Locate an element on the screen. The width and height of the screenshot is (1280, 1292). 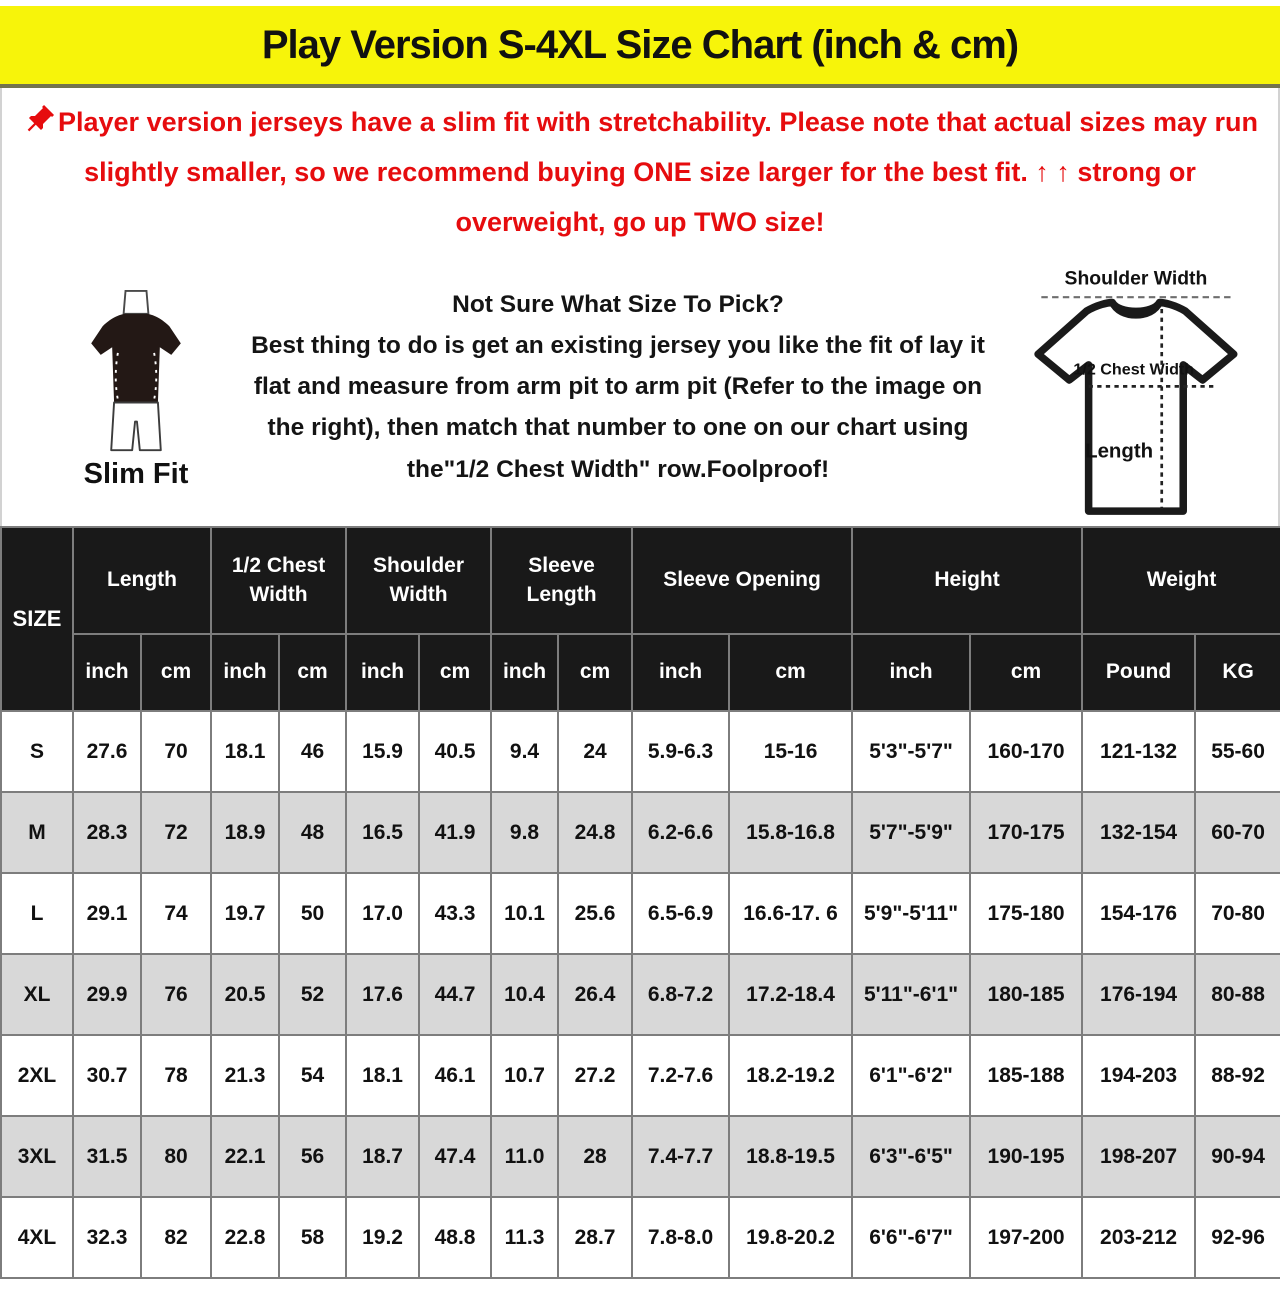
table-cell: 72 is located at coordinates (176, 832).